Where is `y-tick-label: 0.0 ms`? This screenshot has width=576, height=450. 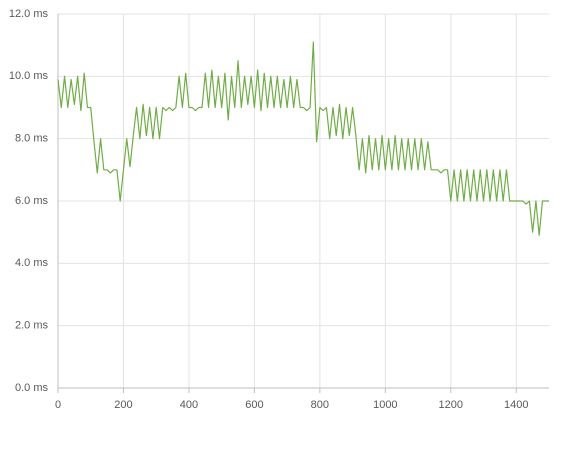
y-tick-label: 0.0 ms is located at coordinates (32, 388).